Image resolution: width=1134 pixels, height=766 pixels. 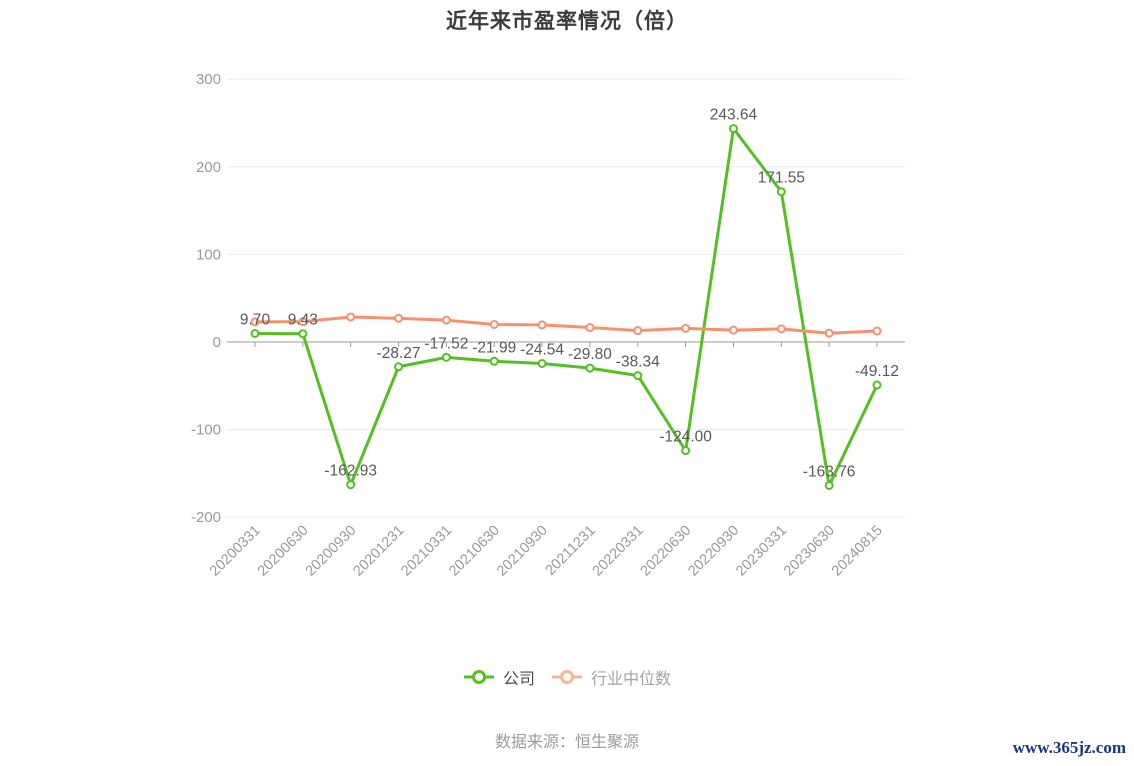 I want to click on y-axis-tick-label: 100, so click(x=208, y=254).